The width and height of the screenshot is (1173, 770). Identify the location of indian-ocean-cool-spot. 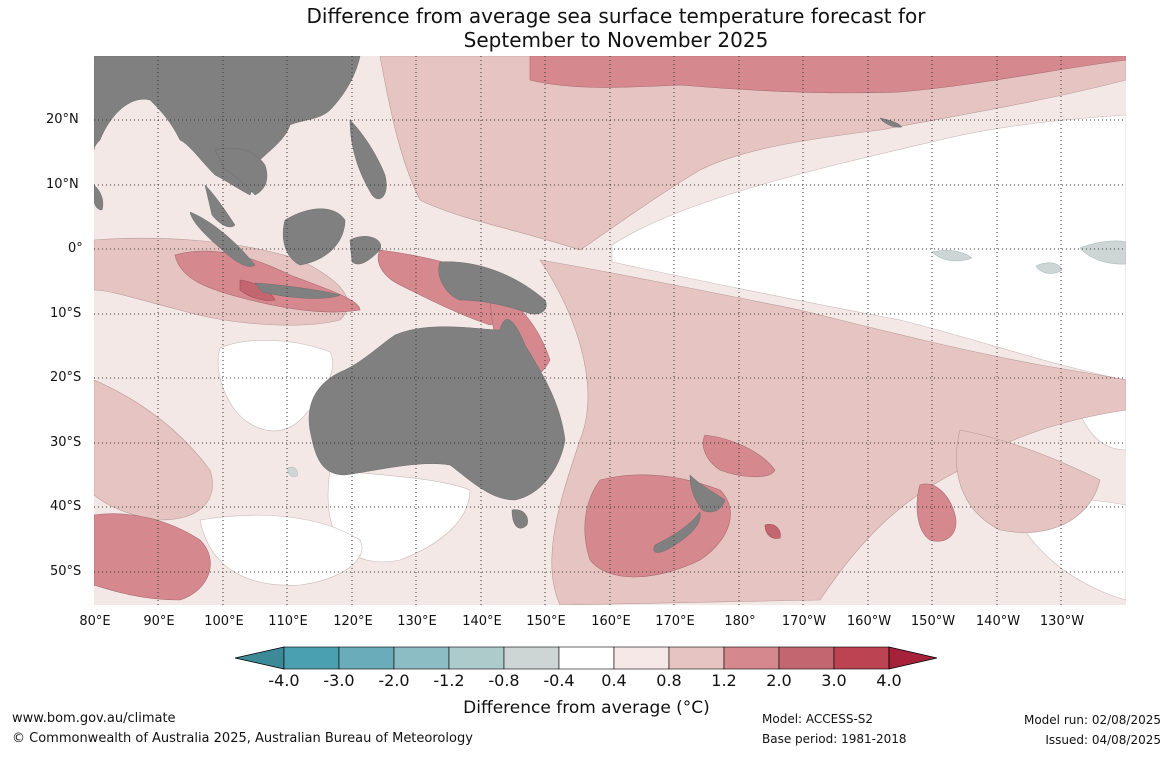
(292, 471).